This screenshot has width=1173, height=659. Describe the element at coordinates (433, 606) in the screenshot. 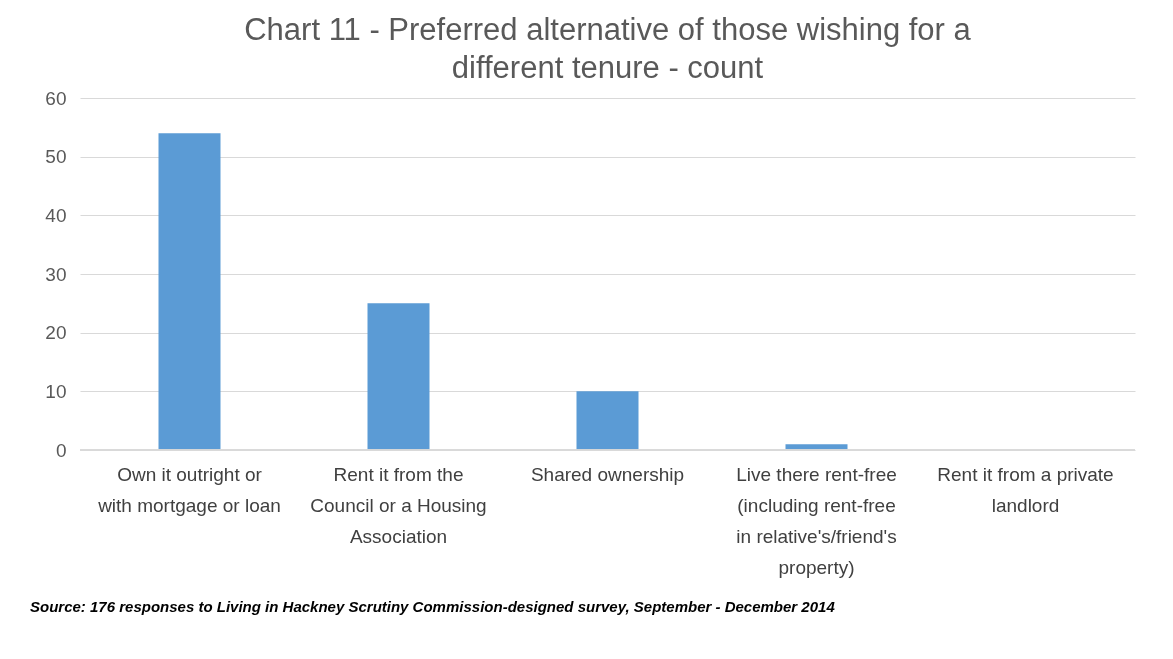

I see `source-note: Source: 176 responses to Living in Hackney Scrutiny Commission-designed survey, September - December 2014` at that location.